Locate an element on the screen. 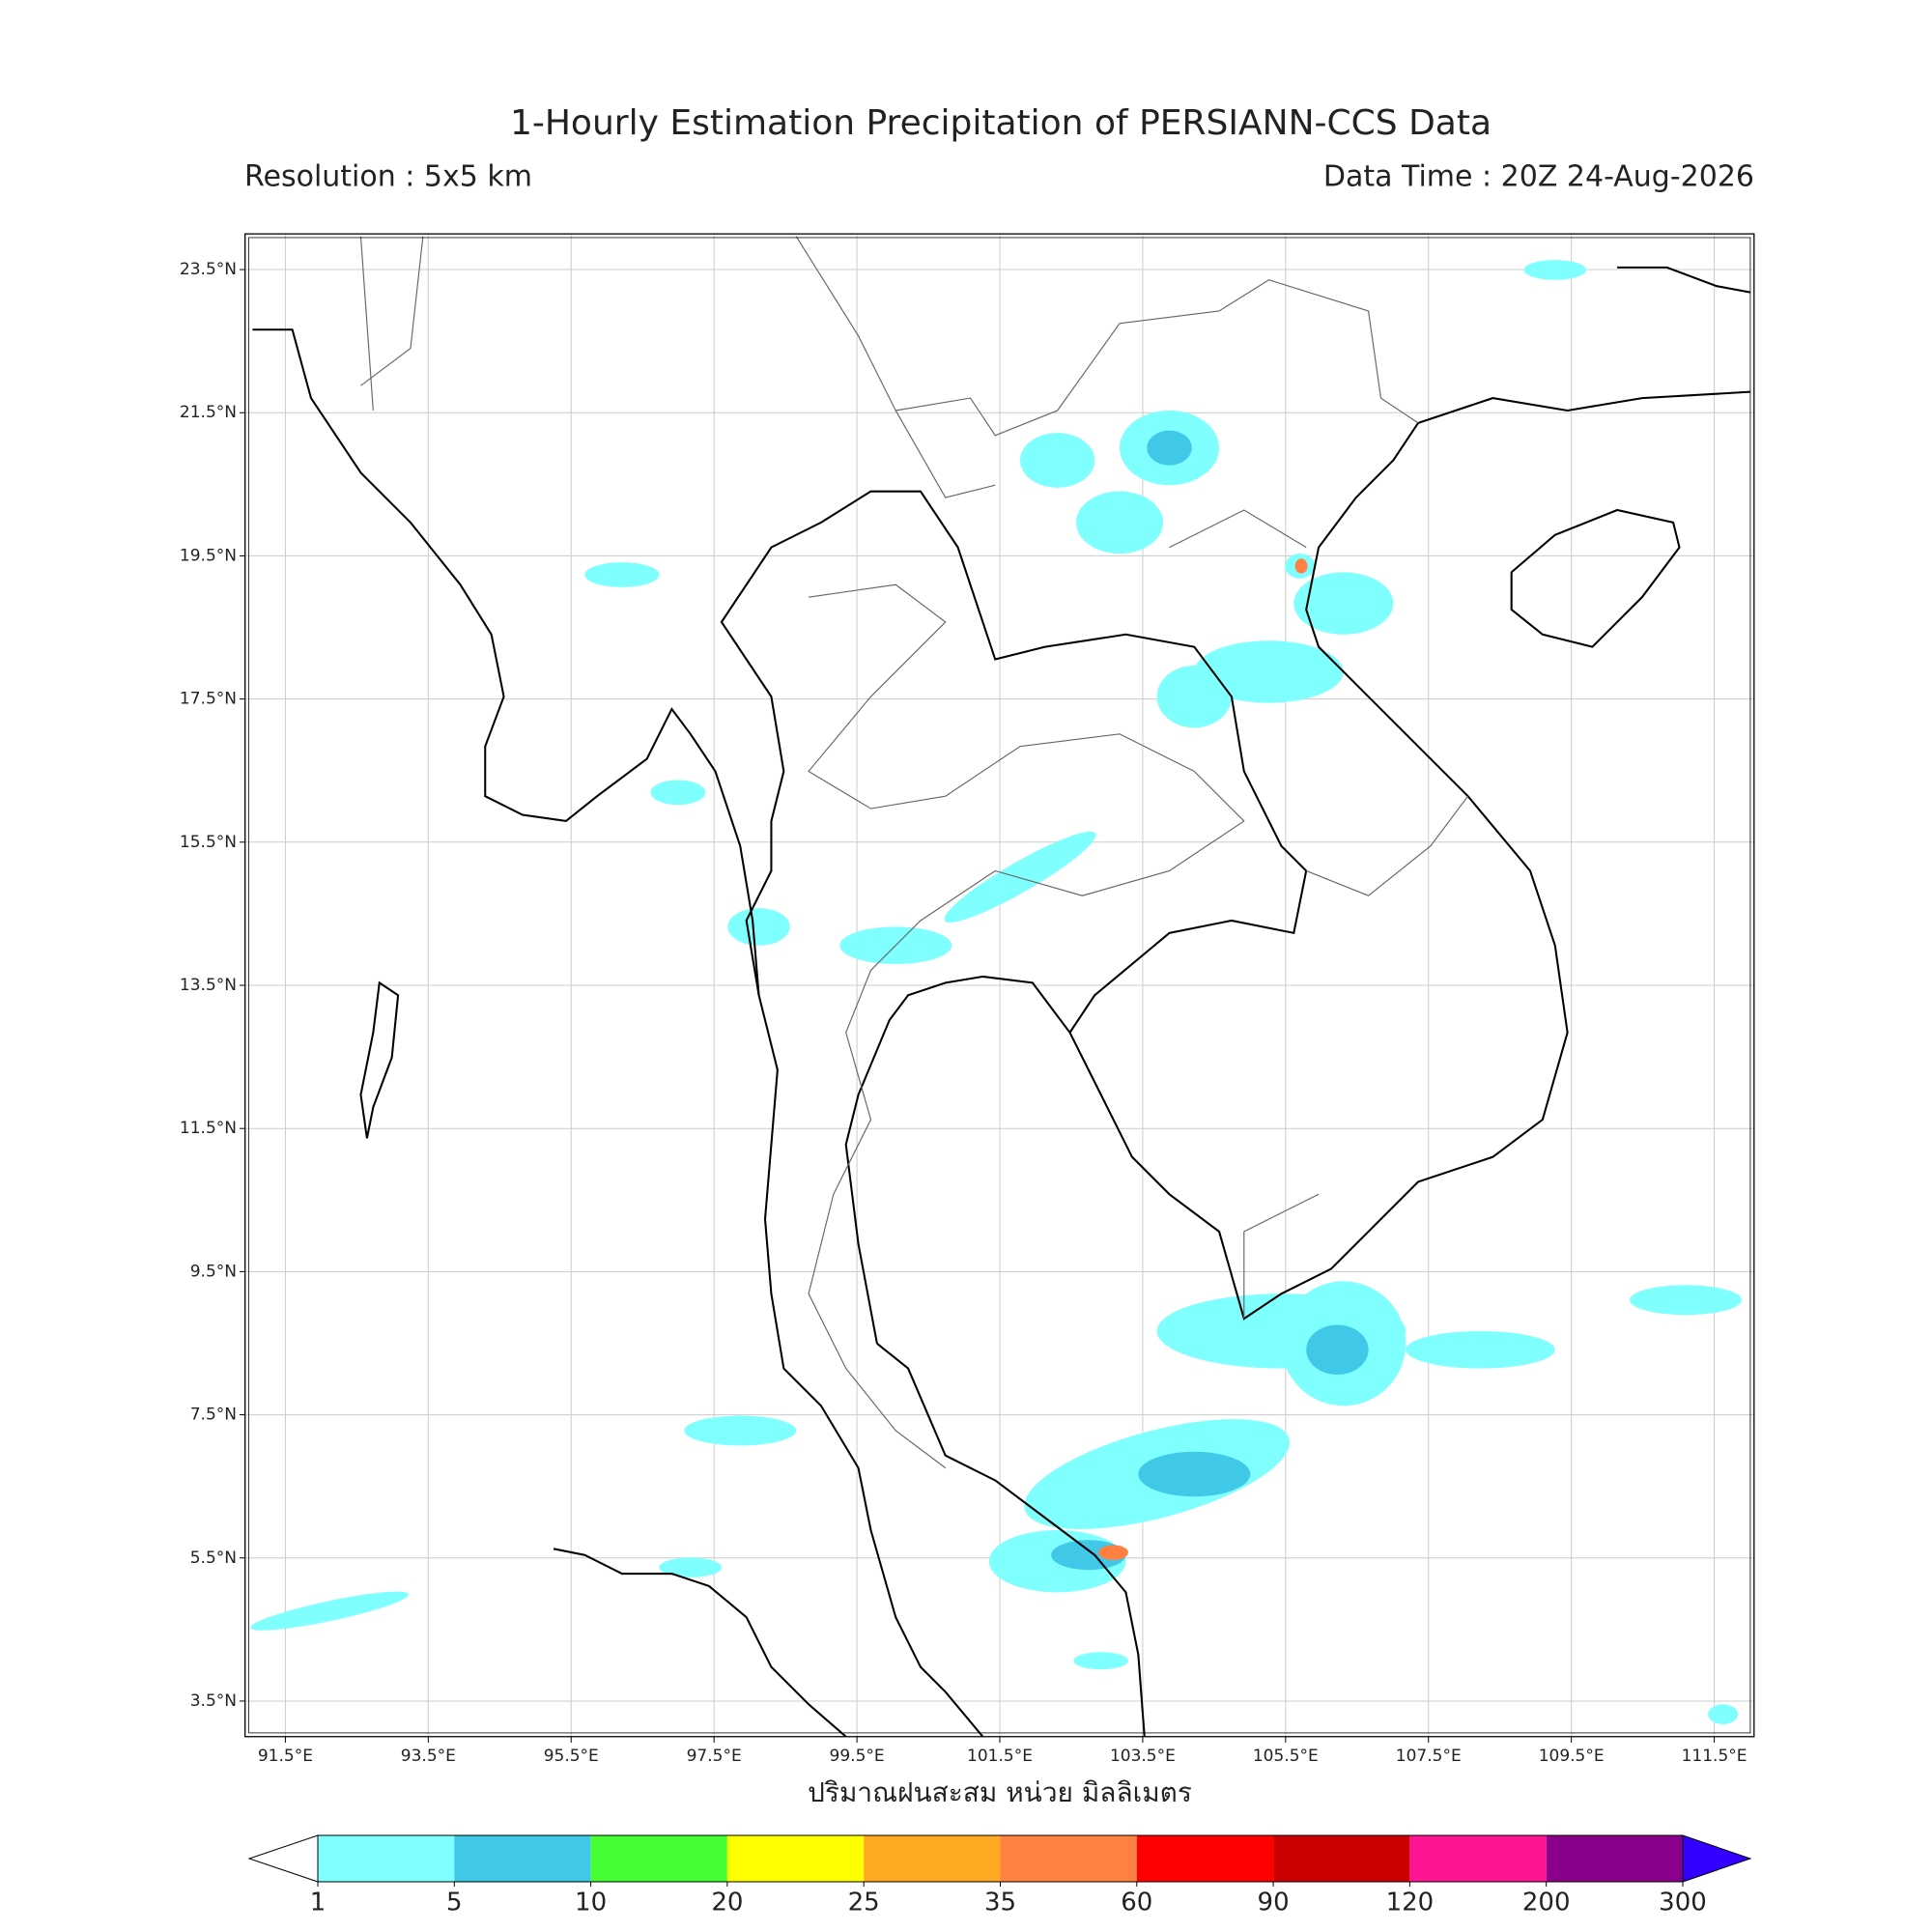 Image resolution: width=1932 pixels, height=1932 pixels. y-tick-label: 15.5°N is located at coordinates (208, 842).